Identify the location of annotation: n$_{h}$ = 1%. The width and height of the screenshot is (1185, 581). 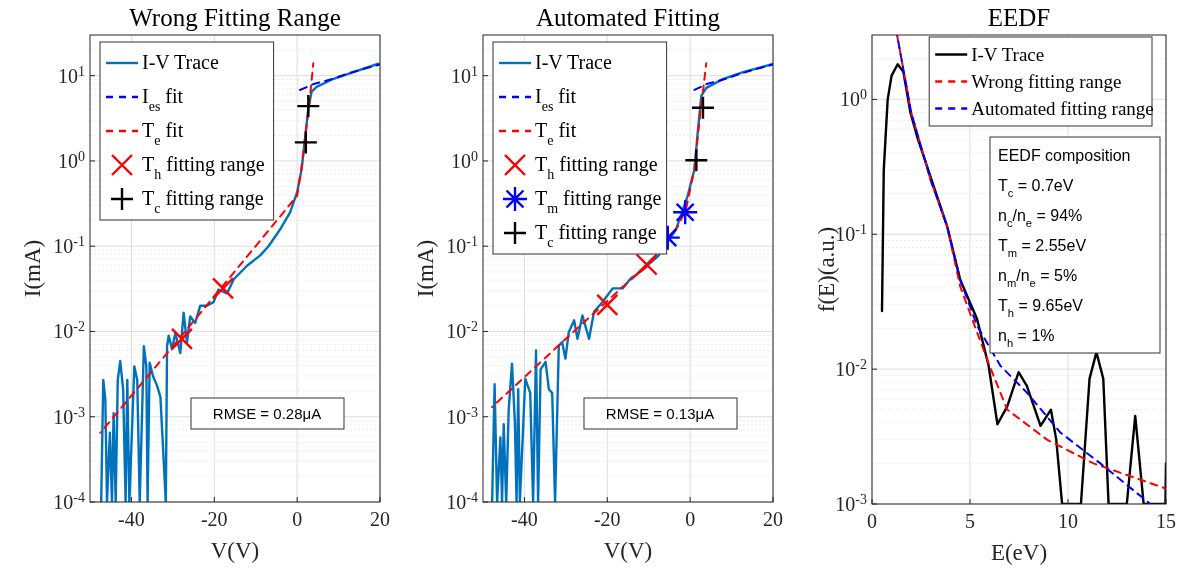
(1026, 338).